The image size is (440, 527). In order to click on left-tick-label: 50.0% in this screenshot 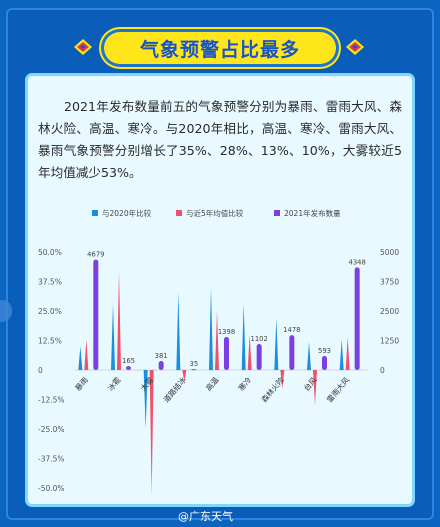, I will do `click(50, 252)`.